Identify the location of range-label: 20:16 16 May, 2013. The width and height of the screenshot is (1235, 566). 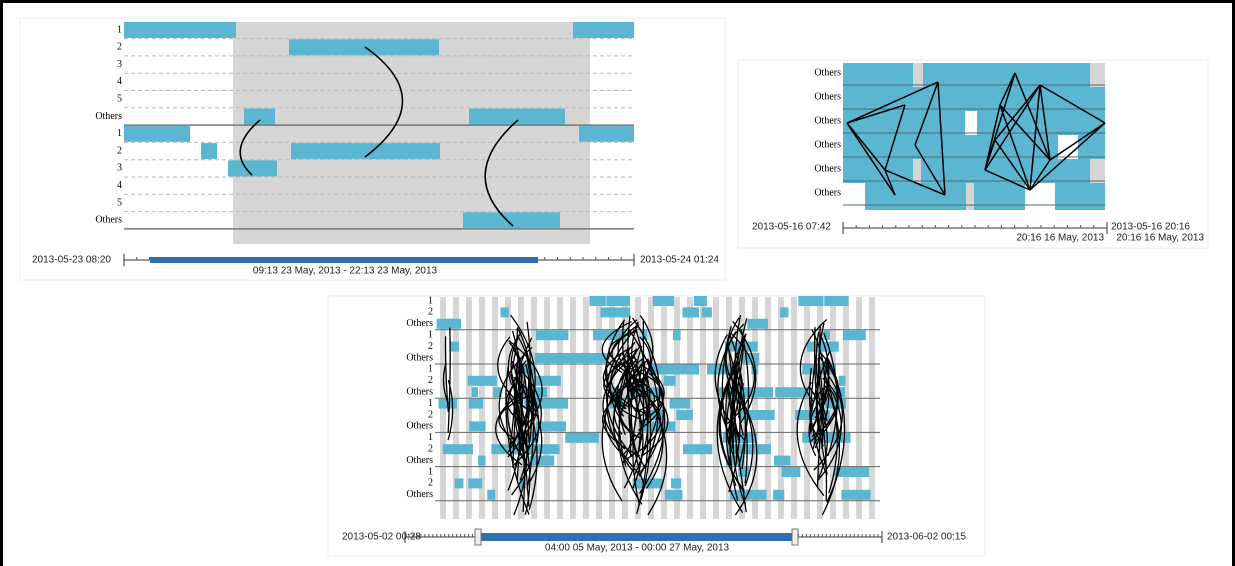
(1060, 238).